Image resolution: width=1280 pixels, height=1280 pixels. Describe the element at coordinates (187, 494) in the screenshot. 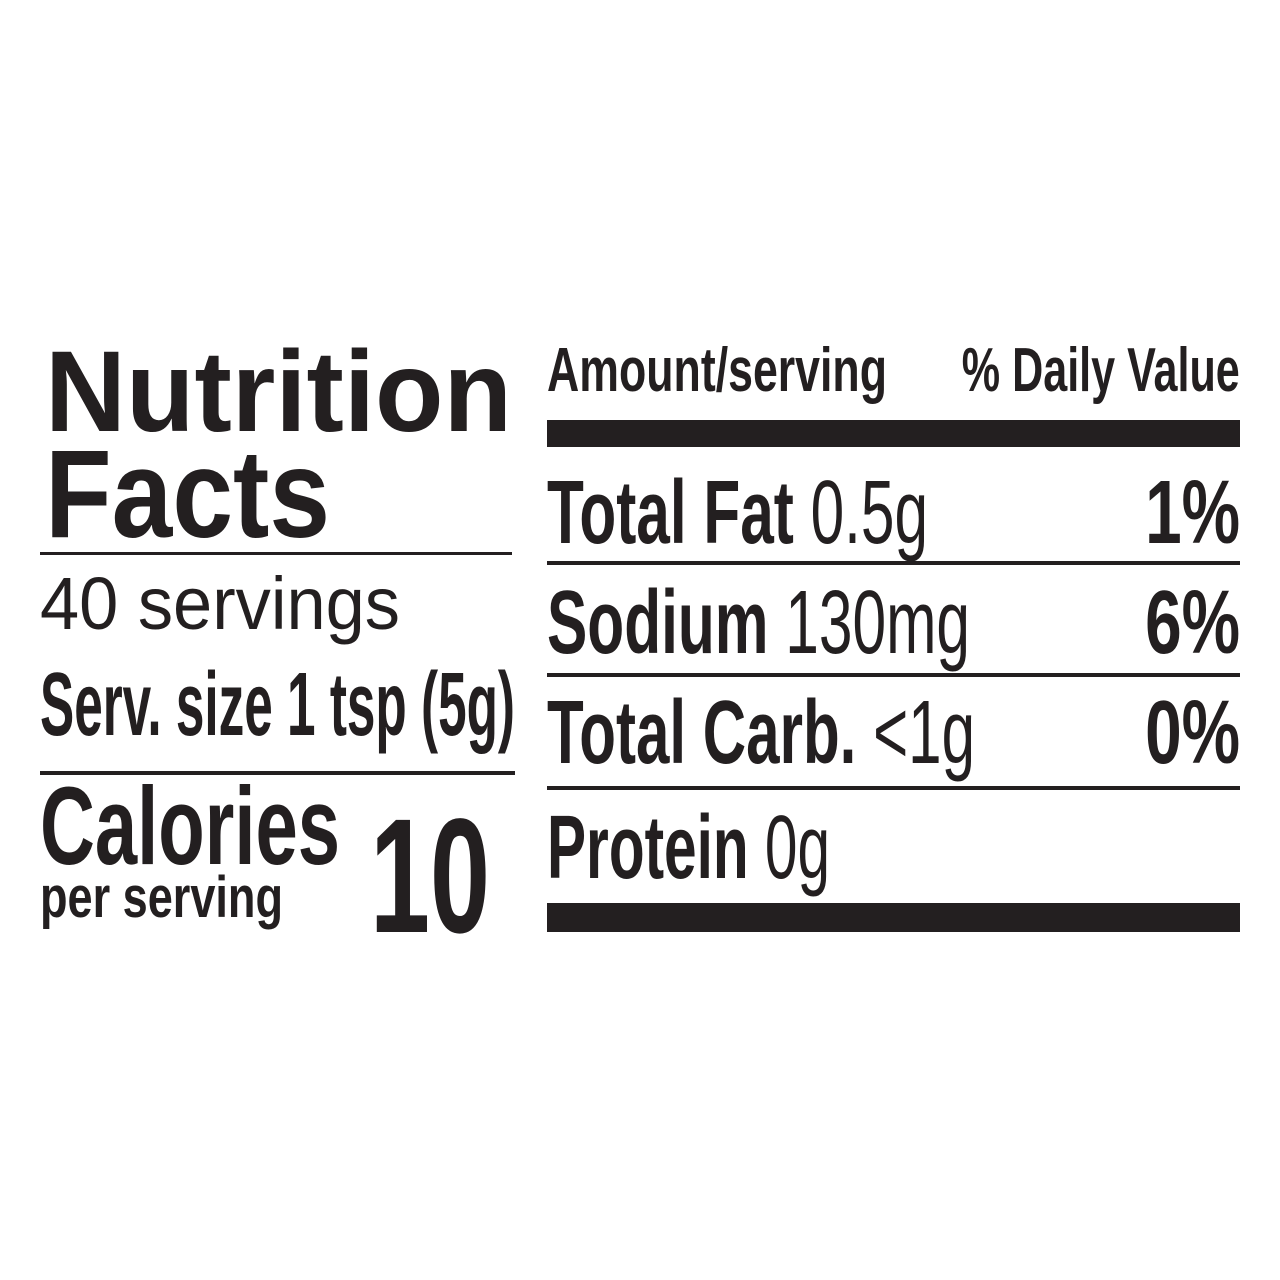

I see `title-facts: Facts` at that location.